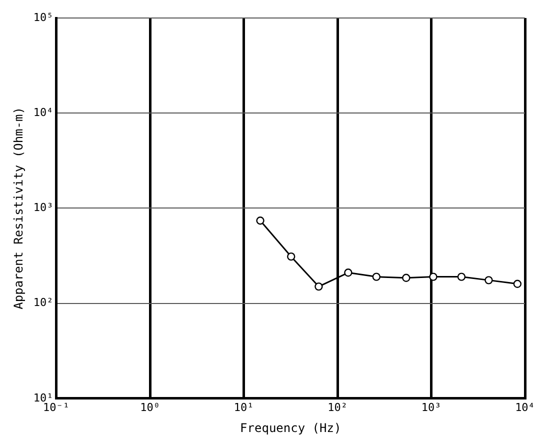  What do you see at coordinates (291, 427) in the screenshot?
I see `x-axis-title: Frequency (Hz)` at bounding box center [291, 427].